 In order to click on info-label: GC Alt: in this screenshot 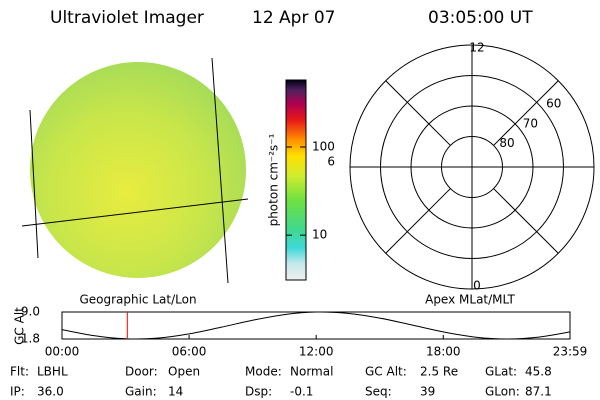, I will do `click(386, 372)`.